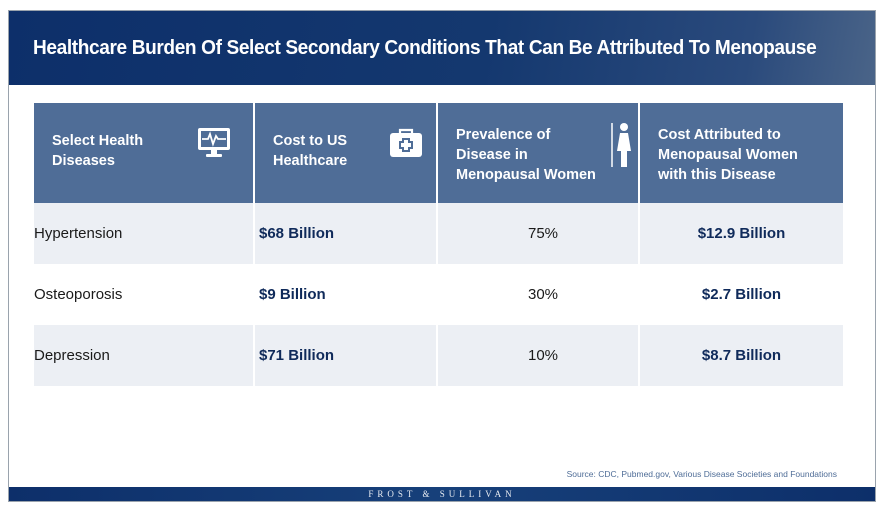 The image size is (890, 512). I want to click on header-label-line: Cost to US, so click(310, 141).